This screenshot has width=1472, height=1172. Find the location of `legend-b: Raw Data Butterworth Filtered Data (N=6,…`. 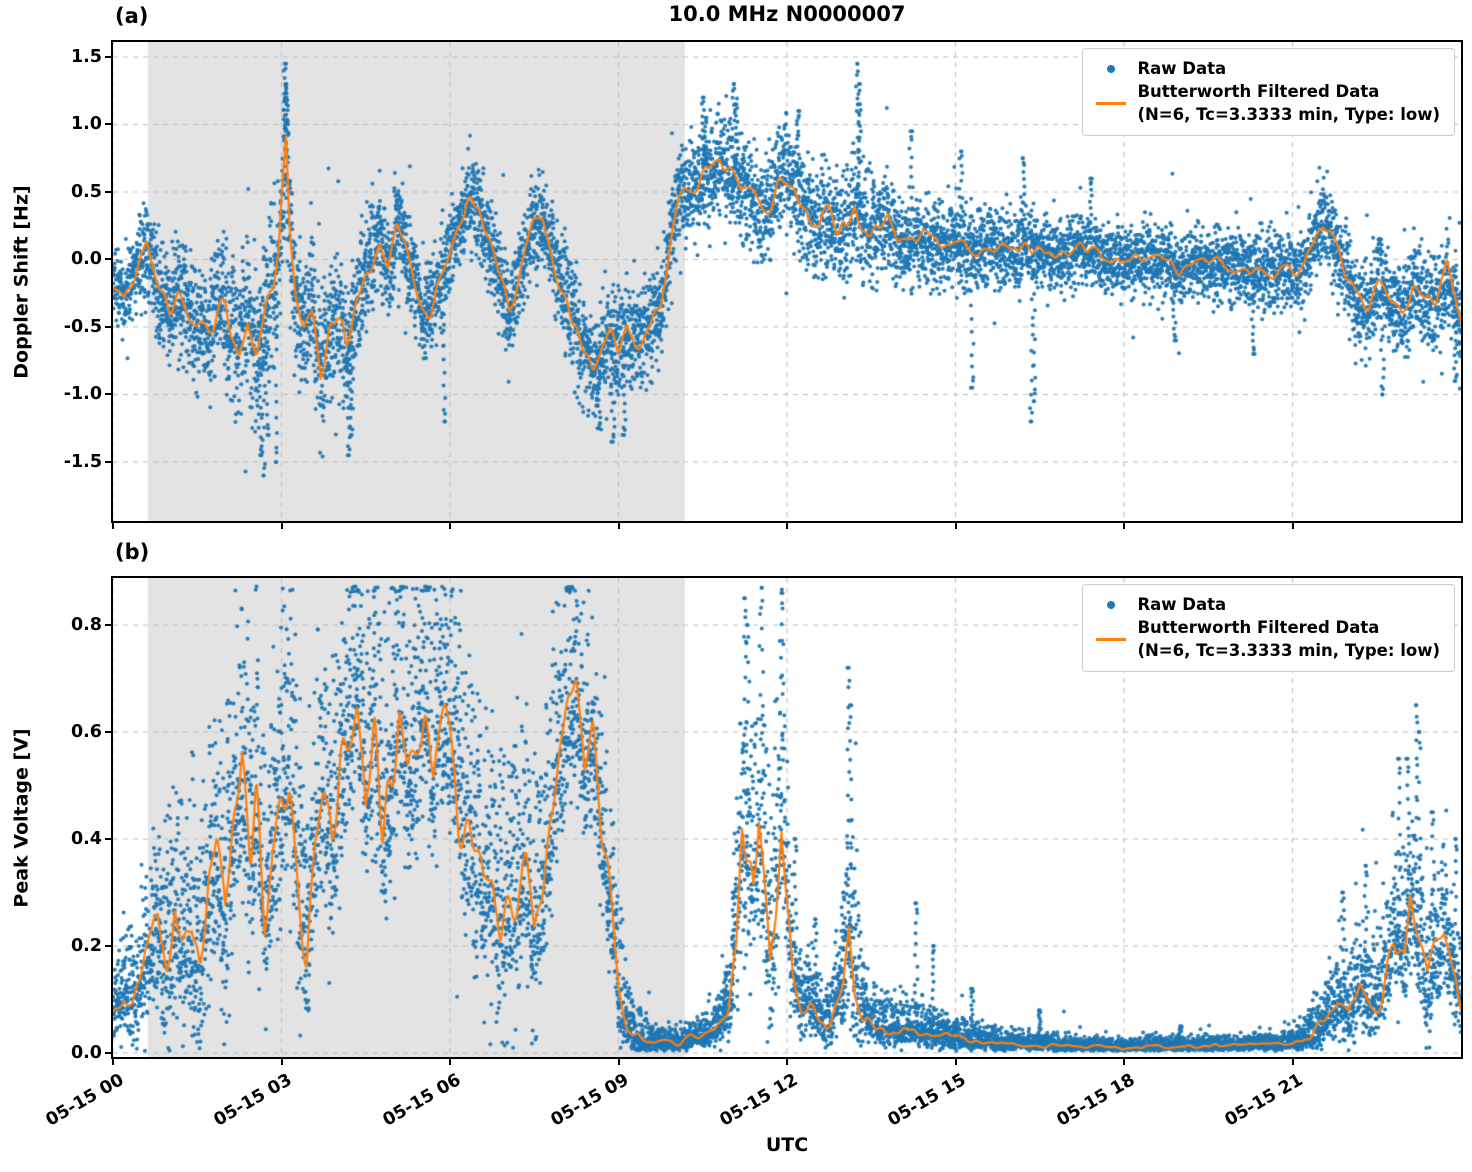

legend-b: Raw Data Butterworth Filtered Data (N=6,… is located at coordinates (1268, 628).